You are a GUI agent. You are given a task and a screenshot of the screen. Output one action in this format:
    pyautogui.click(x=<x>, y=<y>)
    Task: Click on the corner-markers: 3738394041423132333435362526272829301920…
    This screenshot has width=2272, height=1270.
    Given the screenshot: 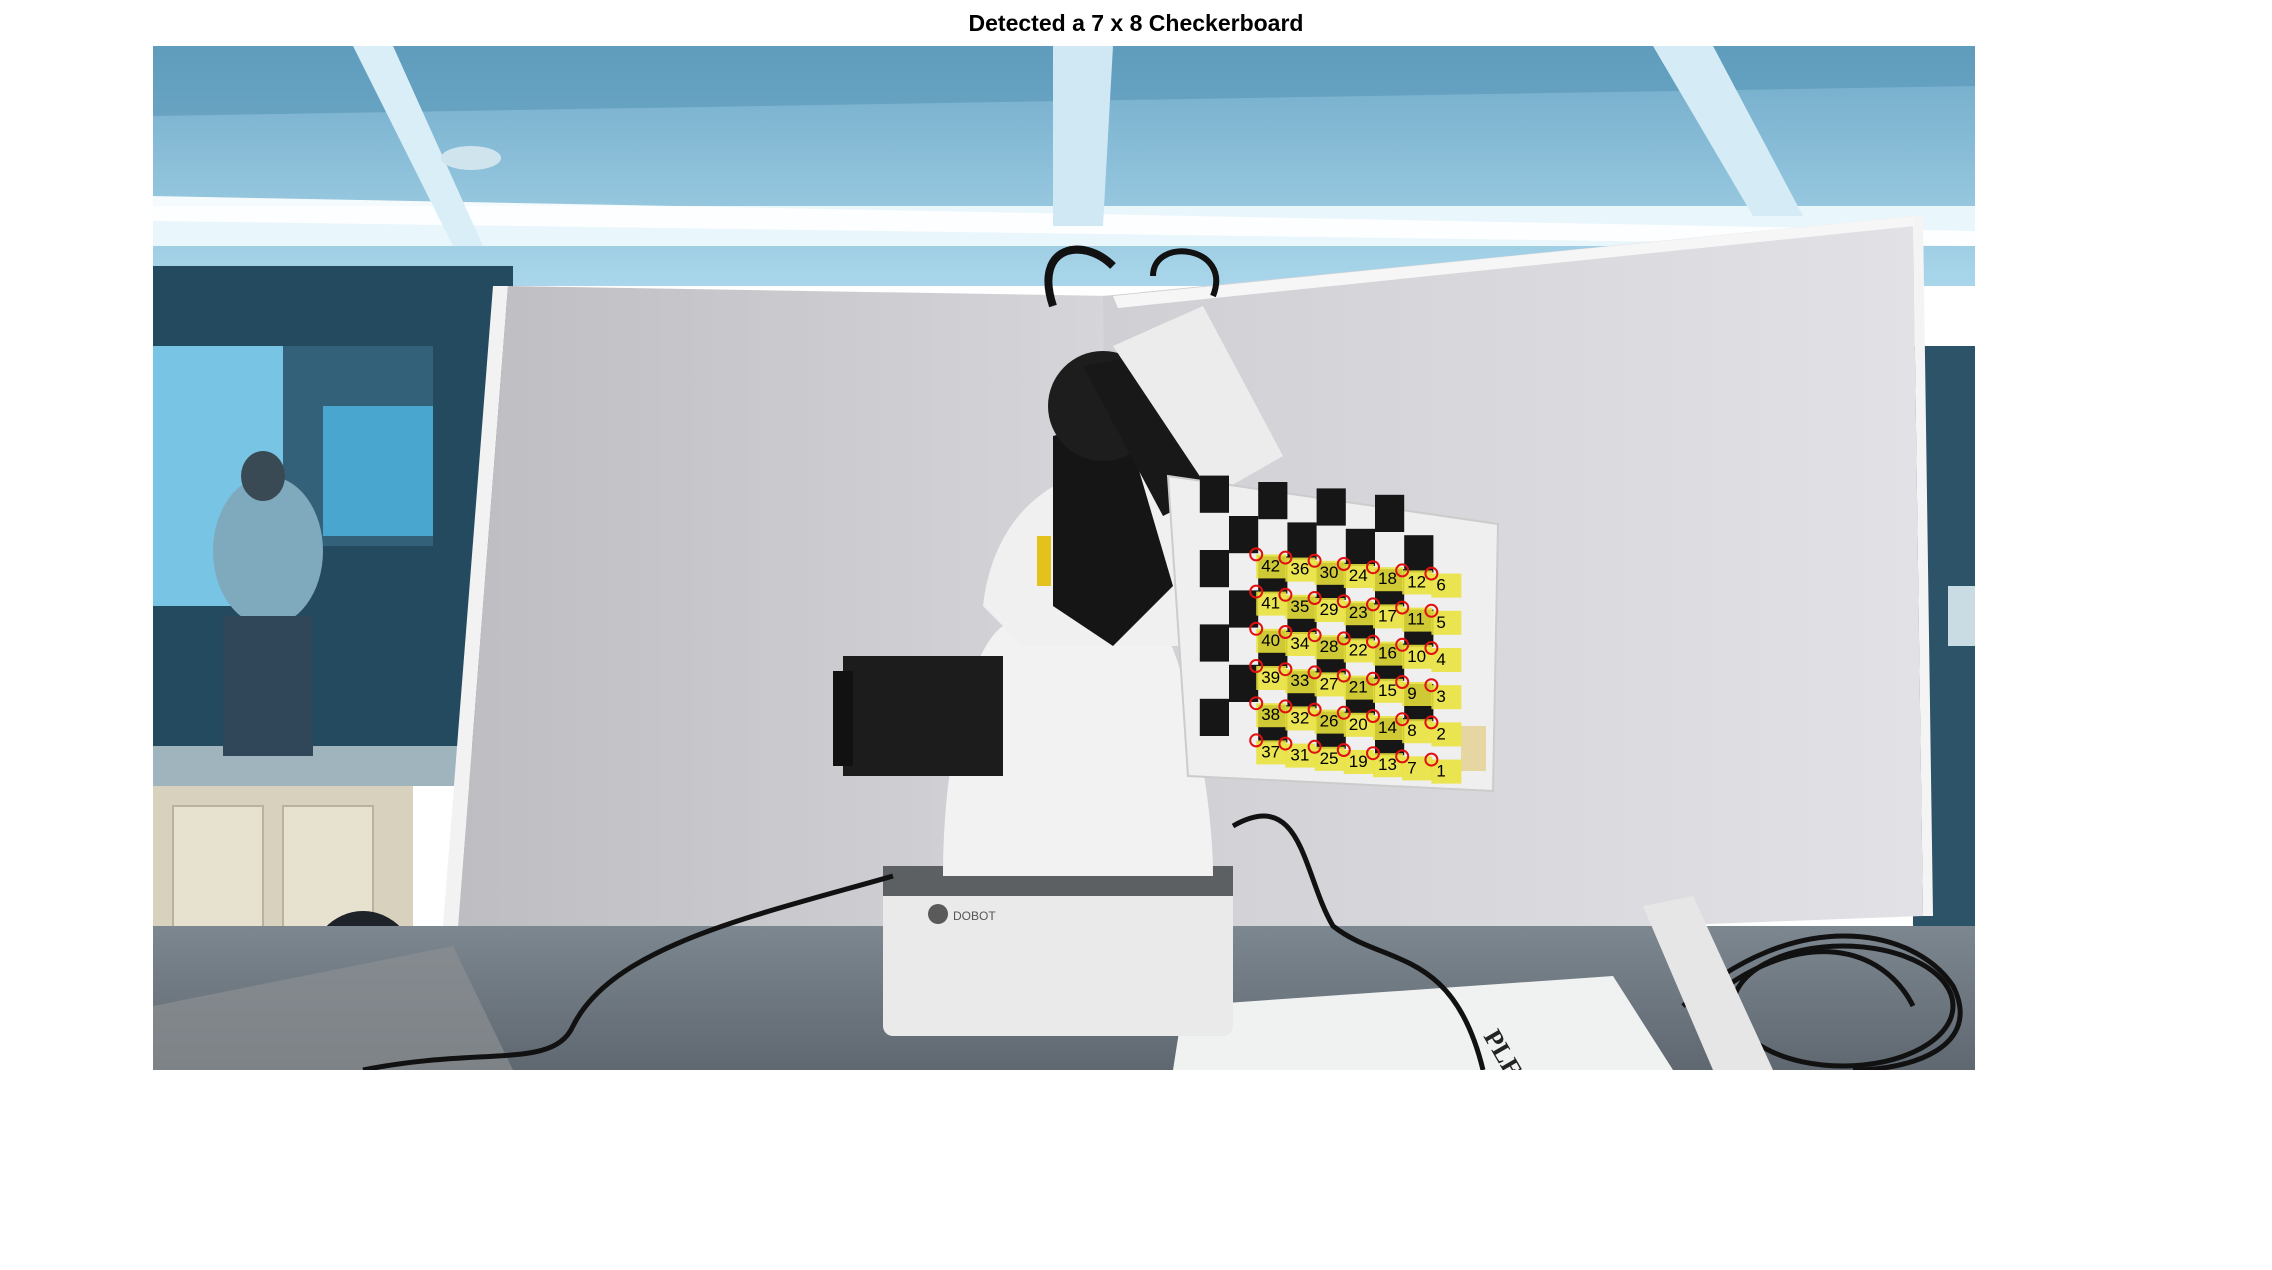 What is the action you would take?
    pyautogui.click(x=1355, y=665)
    